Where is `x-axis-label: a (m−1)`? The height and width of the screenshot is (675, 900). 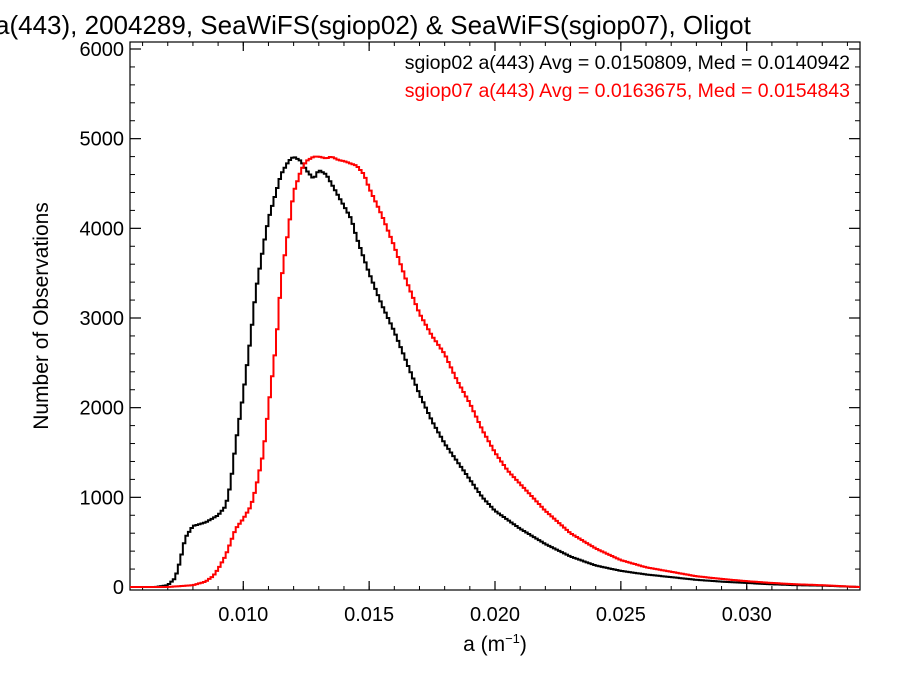 x-axis-label: a (m−1) is located at coordinates (495, 643).